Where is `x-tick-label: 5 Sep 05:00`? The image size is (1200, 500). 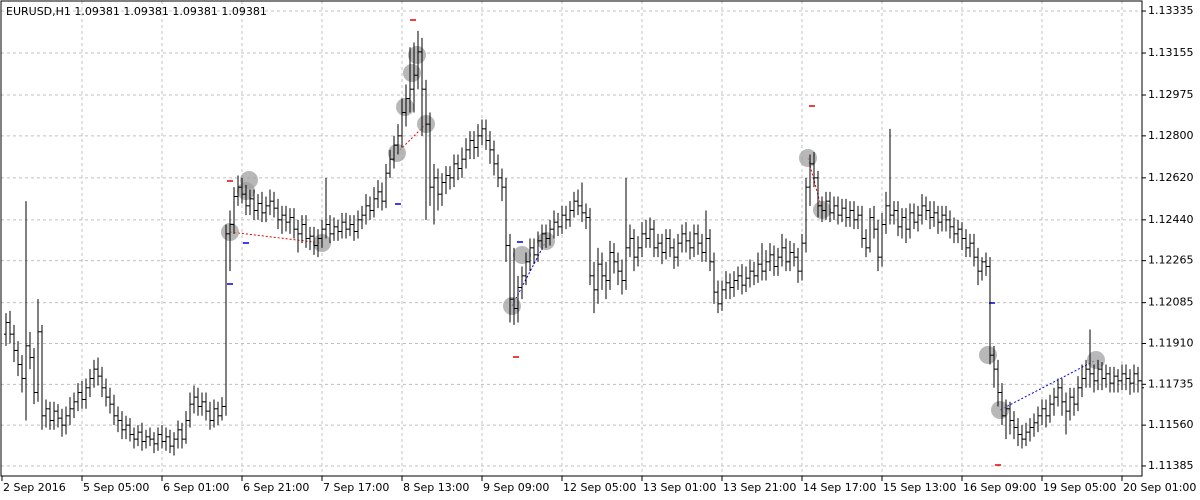 x-tick-label: 5 Sep 05:00 is located at coordinates (116, 487).